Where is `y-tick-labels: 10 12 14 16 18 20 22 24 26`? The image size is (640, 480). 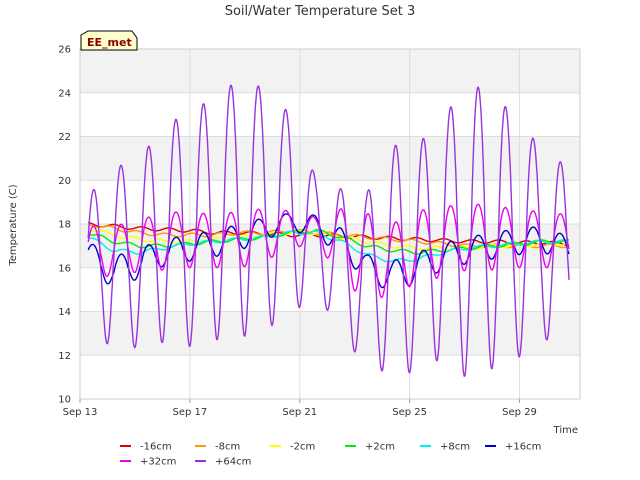 y-tick-labels: 10 12 14 16 18 20 22 24 26 is located at coordinates (64, 225).